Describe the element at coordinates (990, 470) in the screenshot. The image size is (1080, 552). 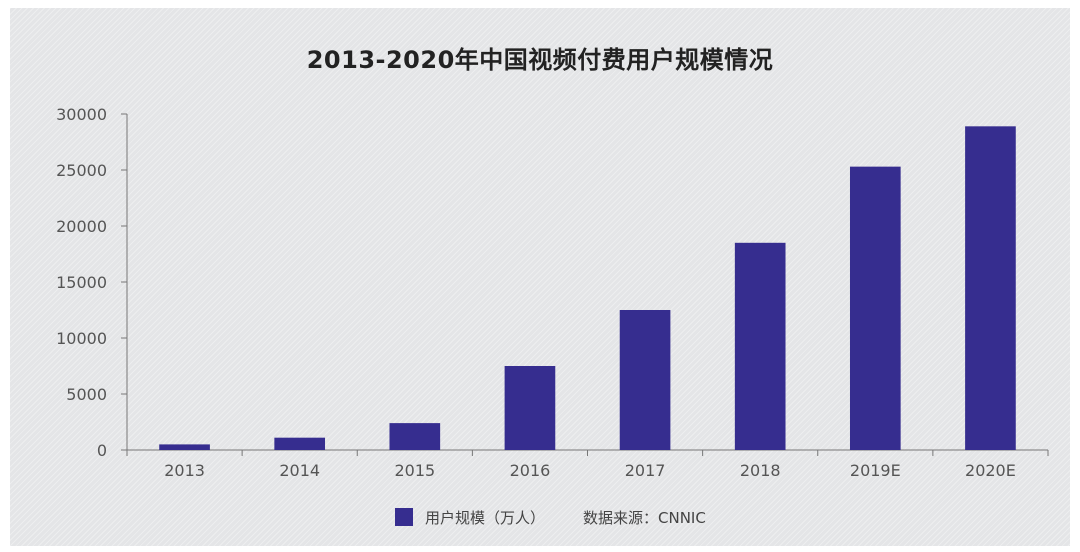
I see `x-tick-label: 2020E` at that location.